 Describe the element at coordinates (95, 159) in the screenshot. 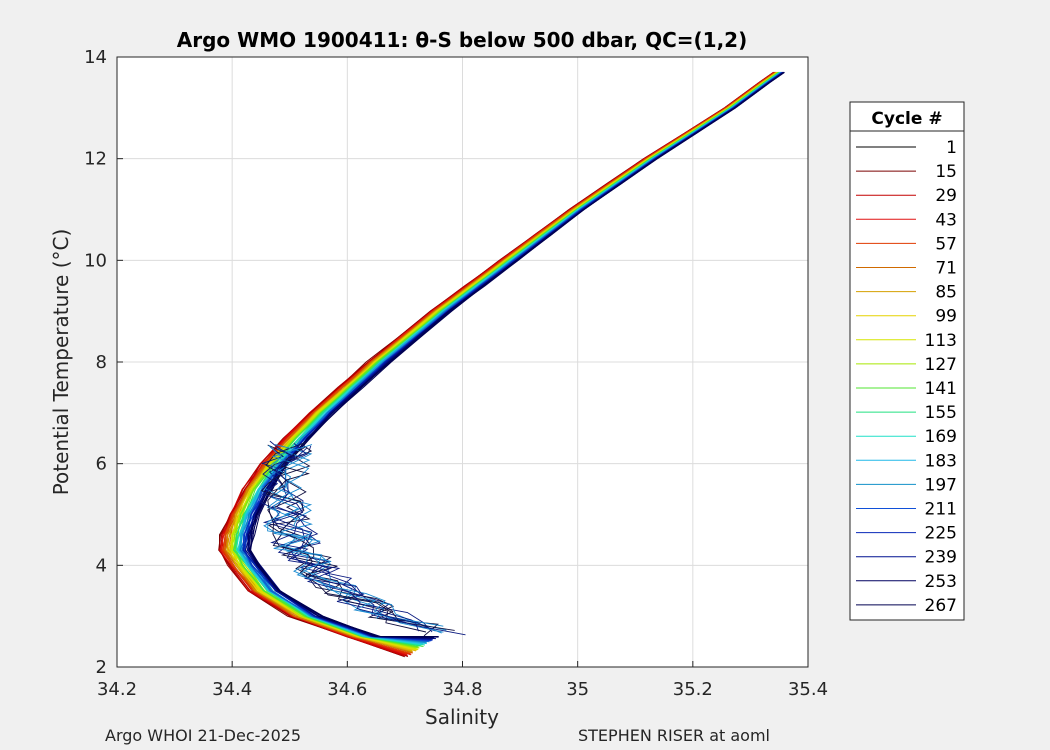

I see `y-tick-label: 12` at that location.